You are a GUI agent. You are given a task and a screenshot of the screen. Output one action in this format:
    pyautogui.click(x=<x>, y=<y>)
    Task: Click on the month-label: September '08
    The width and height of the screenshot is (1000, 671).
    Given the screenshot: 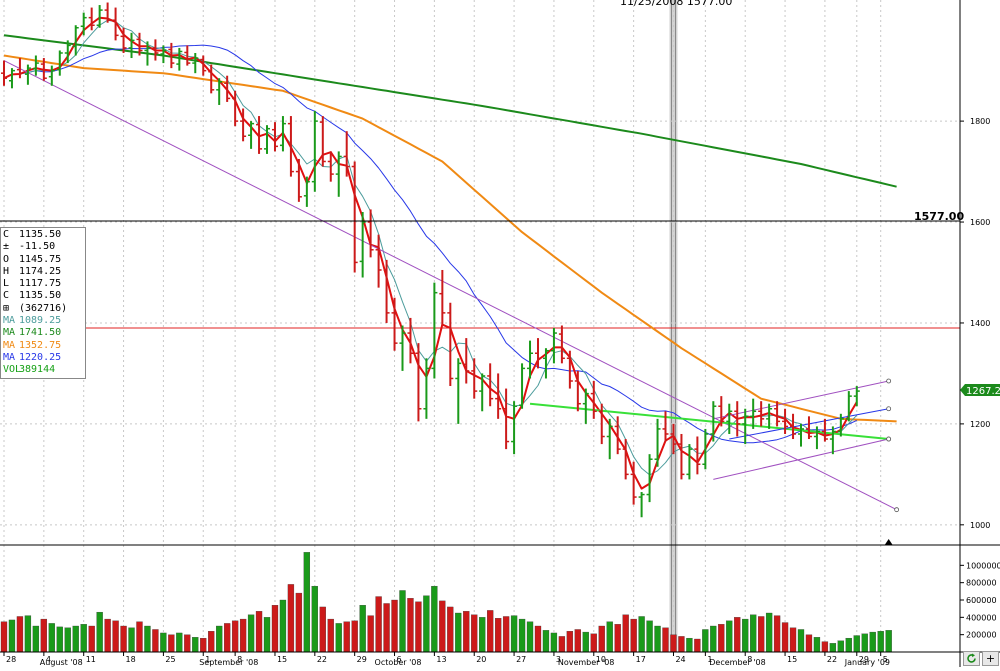 What is the action you would take?
    pyautogui.click(x=228, y=662)
    